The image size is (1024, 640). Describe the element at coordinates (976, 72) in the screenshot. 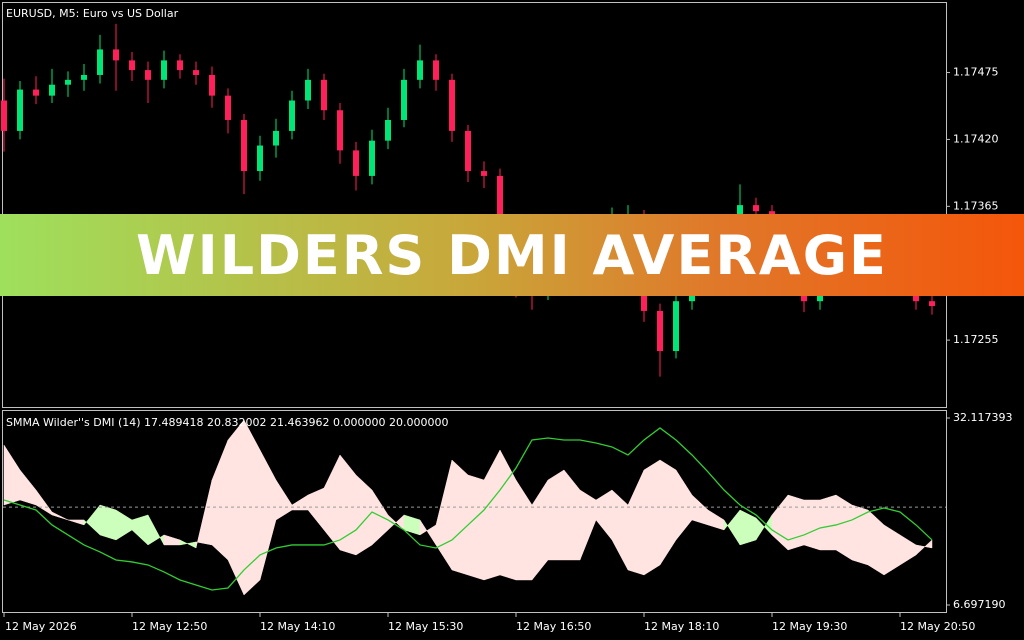

I see `y-tick-label: 1.17475` at that location.